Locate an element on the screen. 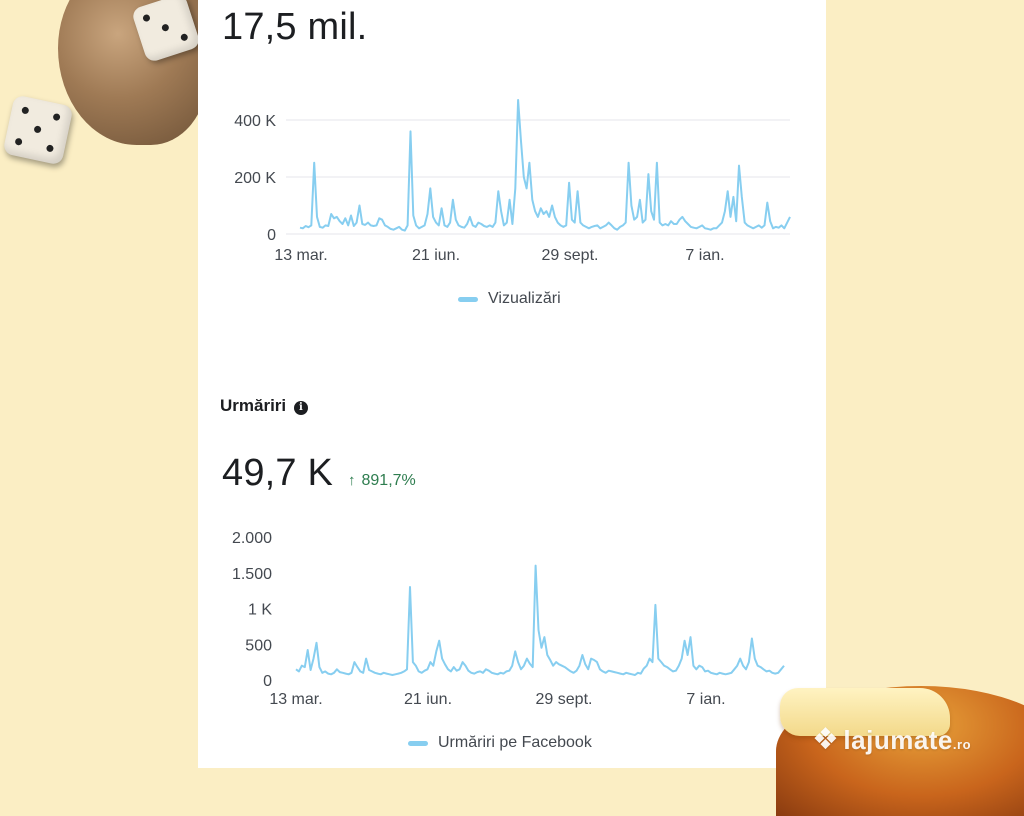  follows-title: Urmăriri i is located at coordinates (264, 406).